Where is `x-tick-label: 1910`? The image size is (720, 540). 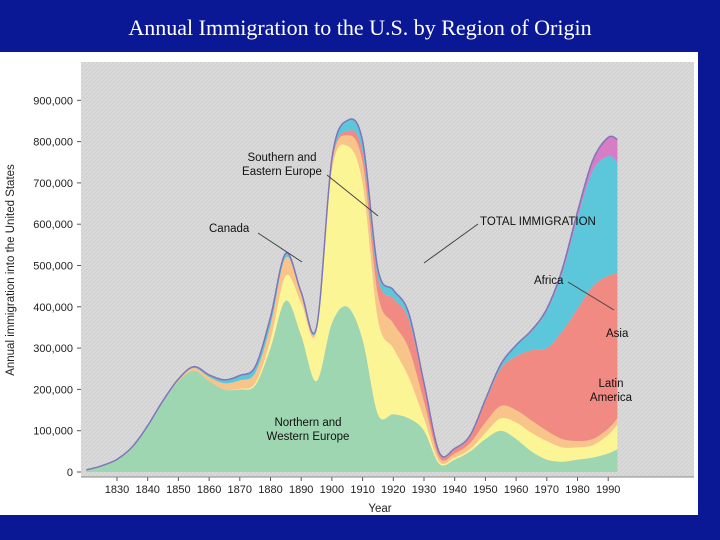 x-tick-label: 1910 is located at coordinates (362, 490).